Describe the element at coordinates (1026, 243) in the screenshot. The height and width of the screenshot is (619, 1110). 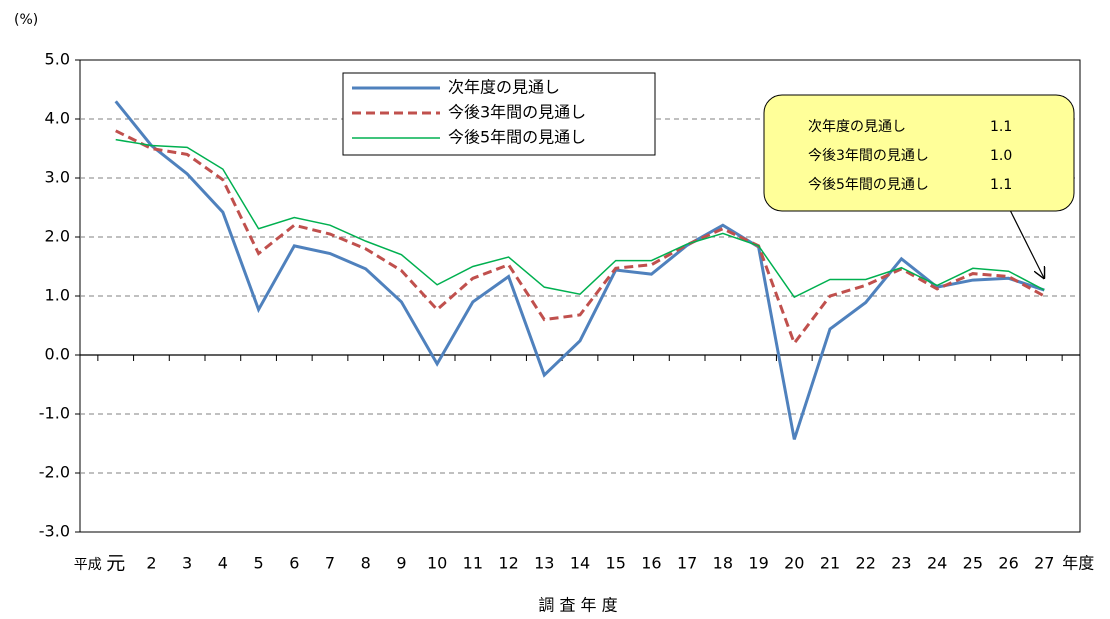
I see `callout-arrow` at that location.